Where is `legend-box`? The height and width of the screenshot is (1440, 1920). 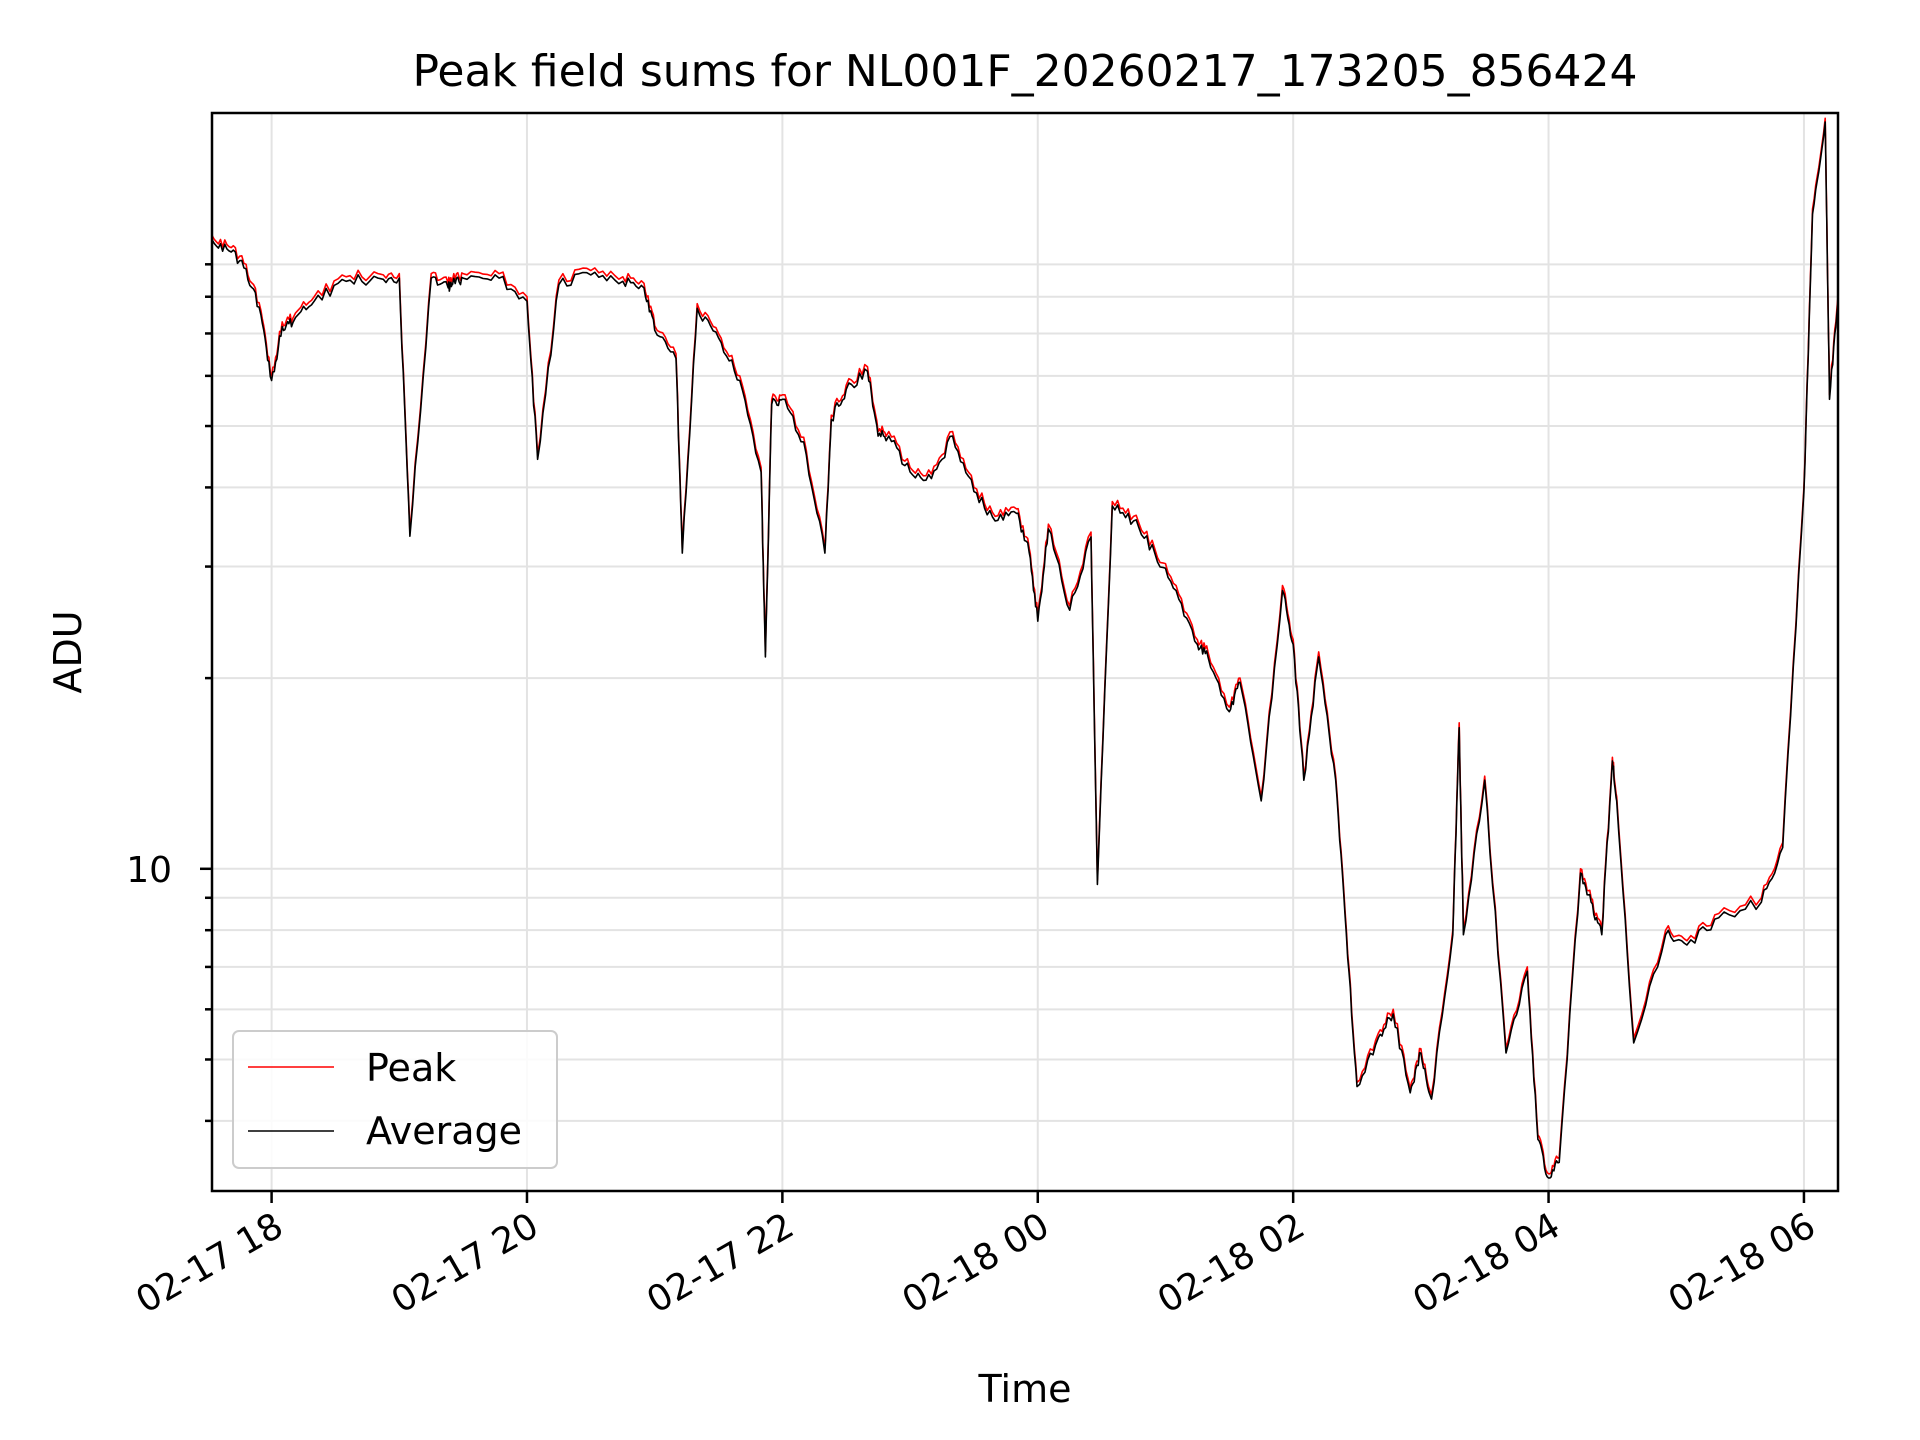
legend-box is located at coordinates (395, 1099).